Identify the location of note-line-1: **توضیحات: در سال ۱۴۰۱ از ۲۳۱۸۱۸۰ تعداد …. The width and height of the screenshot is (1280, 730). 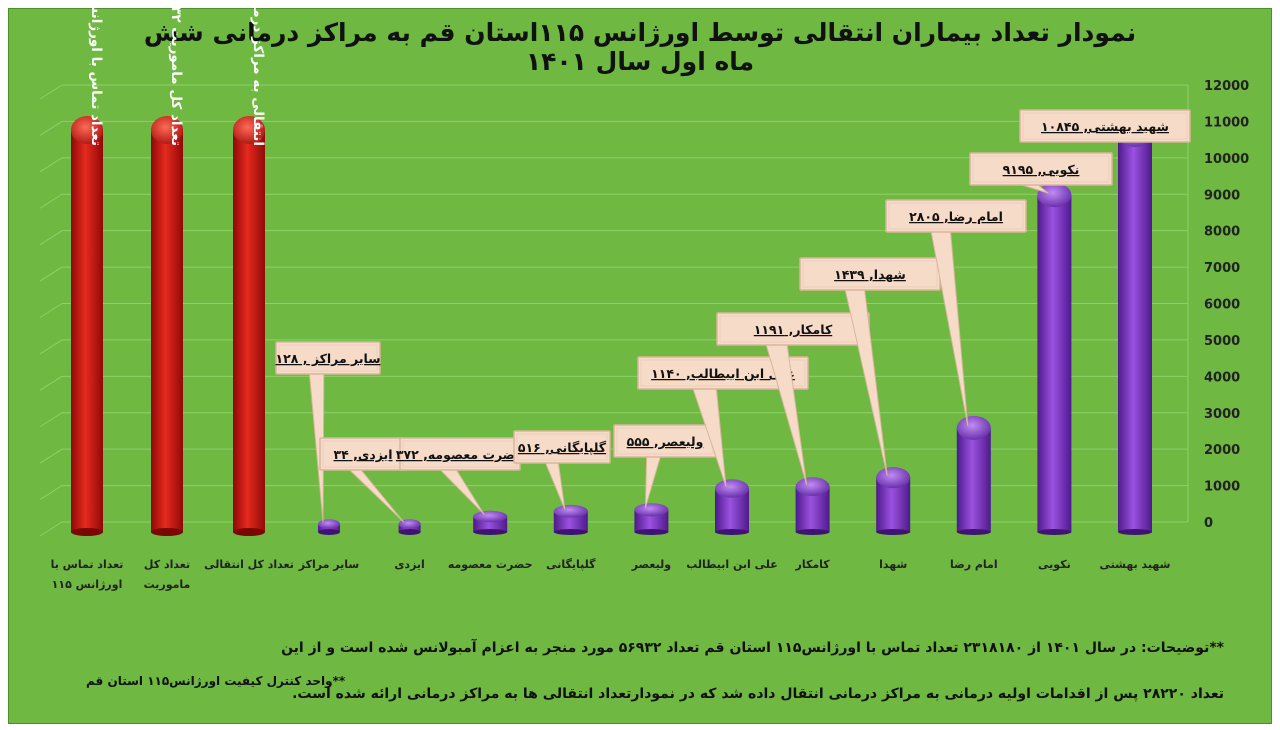
(752, 648).